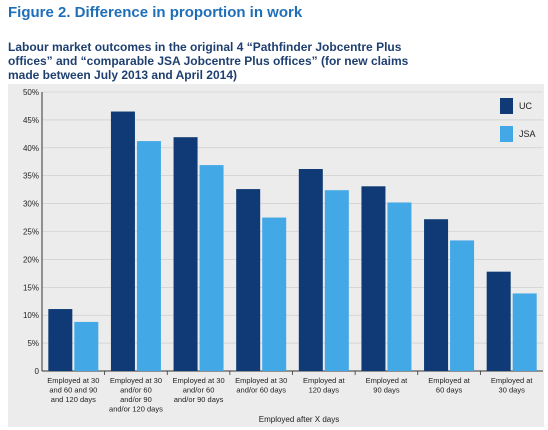  I want to click on y-tick-label: 20%, so click(31, 259).